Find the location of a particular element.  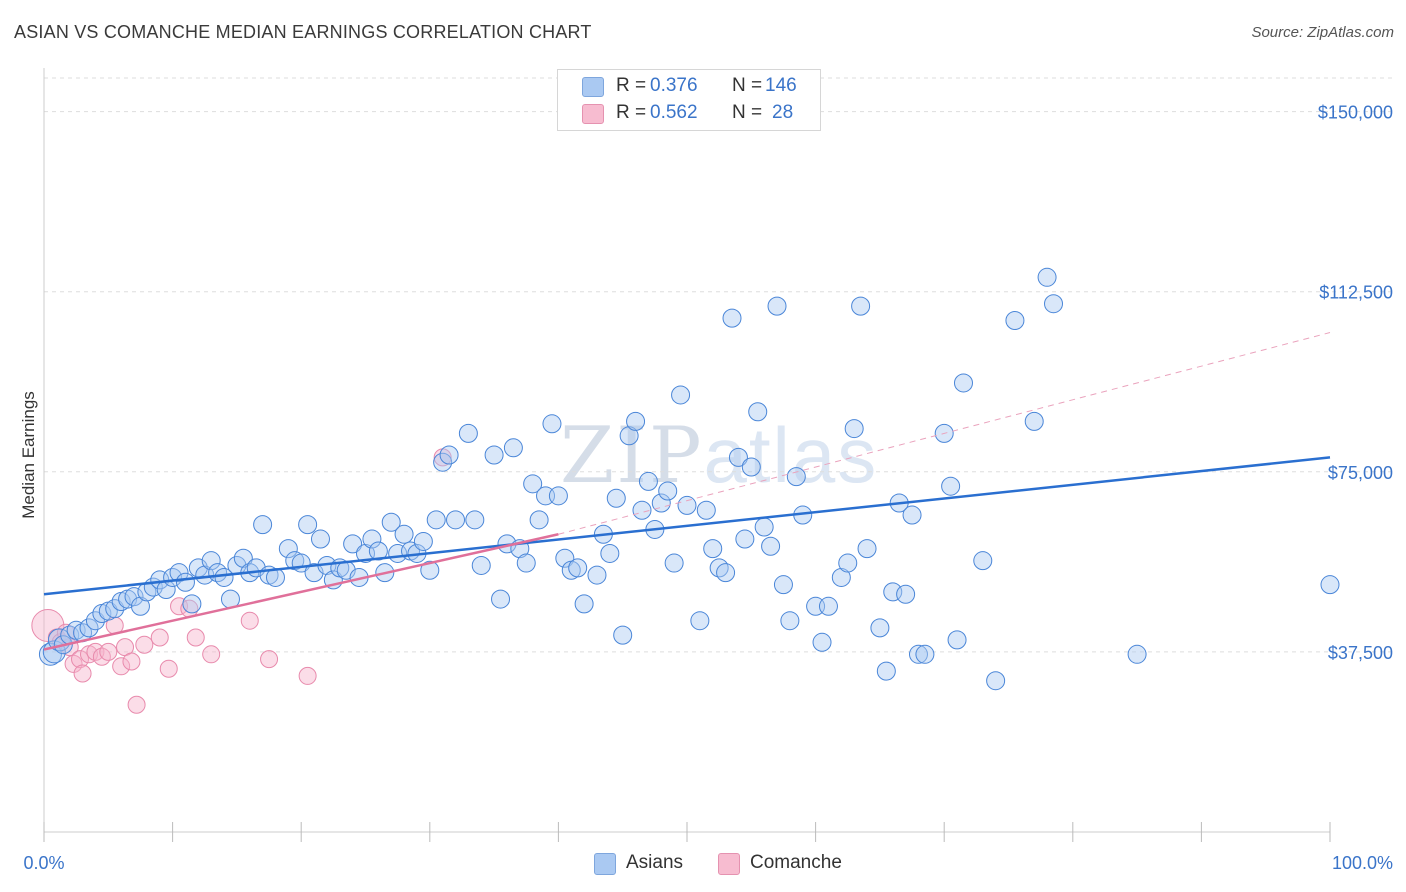

legend-n-value: 146 is located at coordinates (781, 85).